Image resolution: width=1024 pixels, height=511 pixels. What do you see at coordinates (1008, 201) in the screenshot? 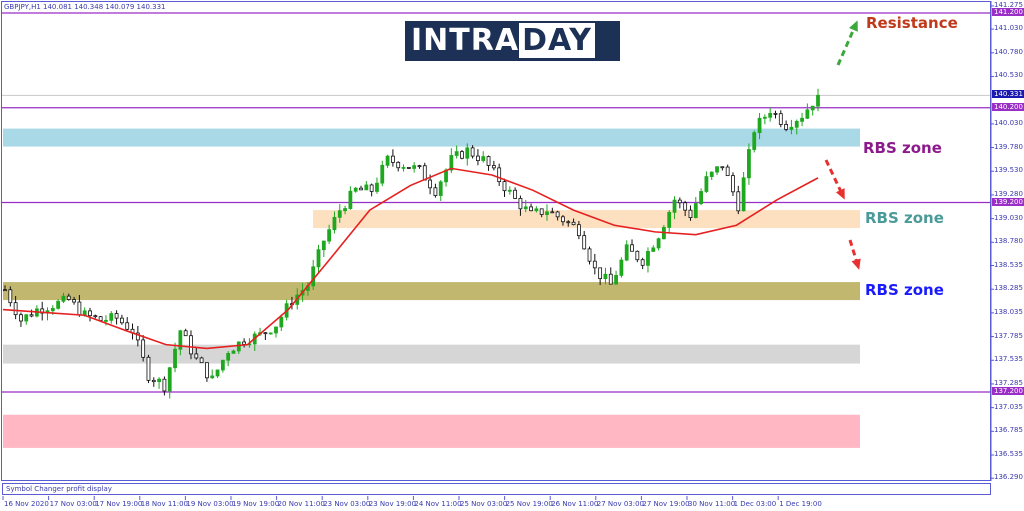
I see `level-tag: 139.200` at bounding box center [1008, 201].